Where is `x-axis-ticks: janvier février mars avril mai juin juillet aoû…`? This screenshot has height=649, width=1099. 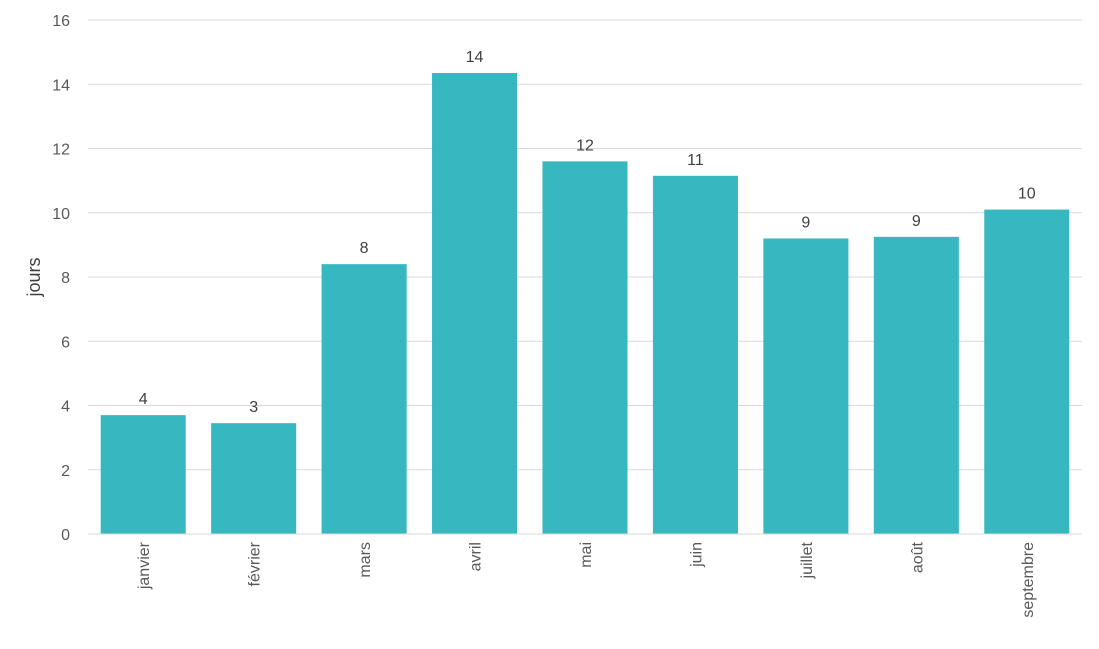 x-axis-ticks: janvier février mars avril mai juin juillet aoû… is located at coordinates (586, 579).